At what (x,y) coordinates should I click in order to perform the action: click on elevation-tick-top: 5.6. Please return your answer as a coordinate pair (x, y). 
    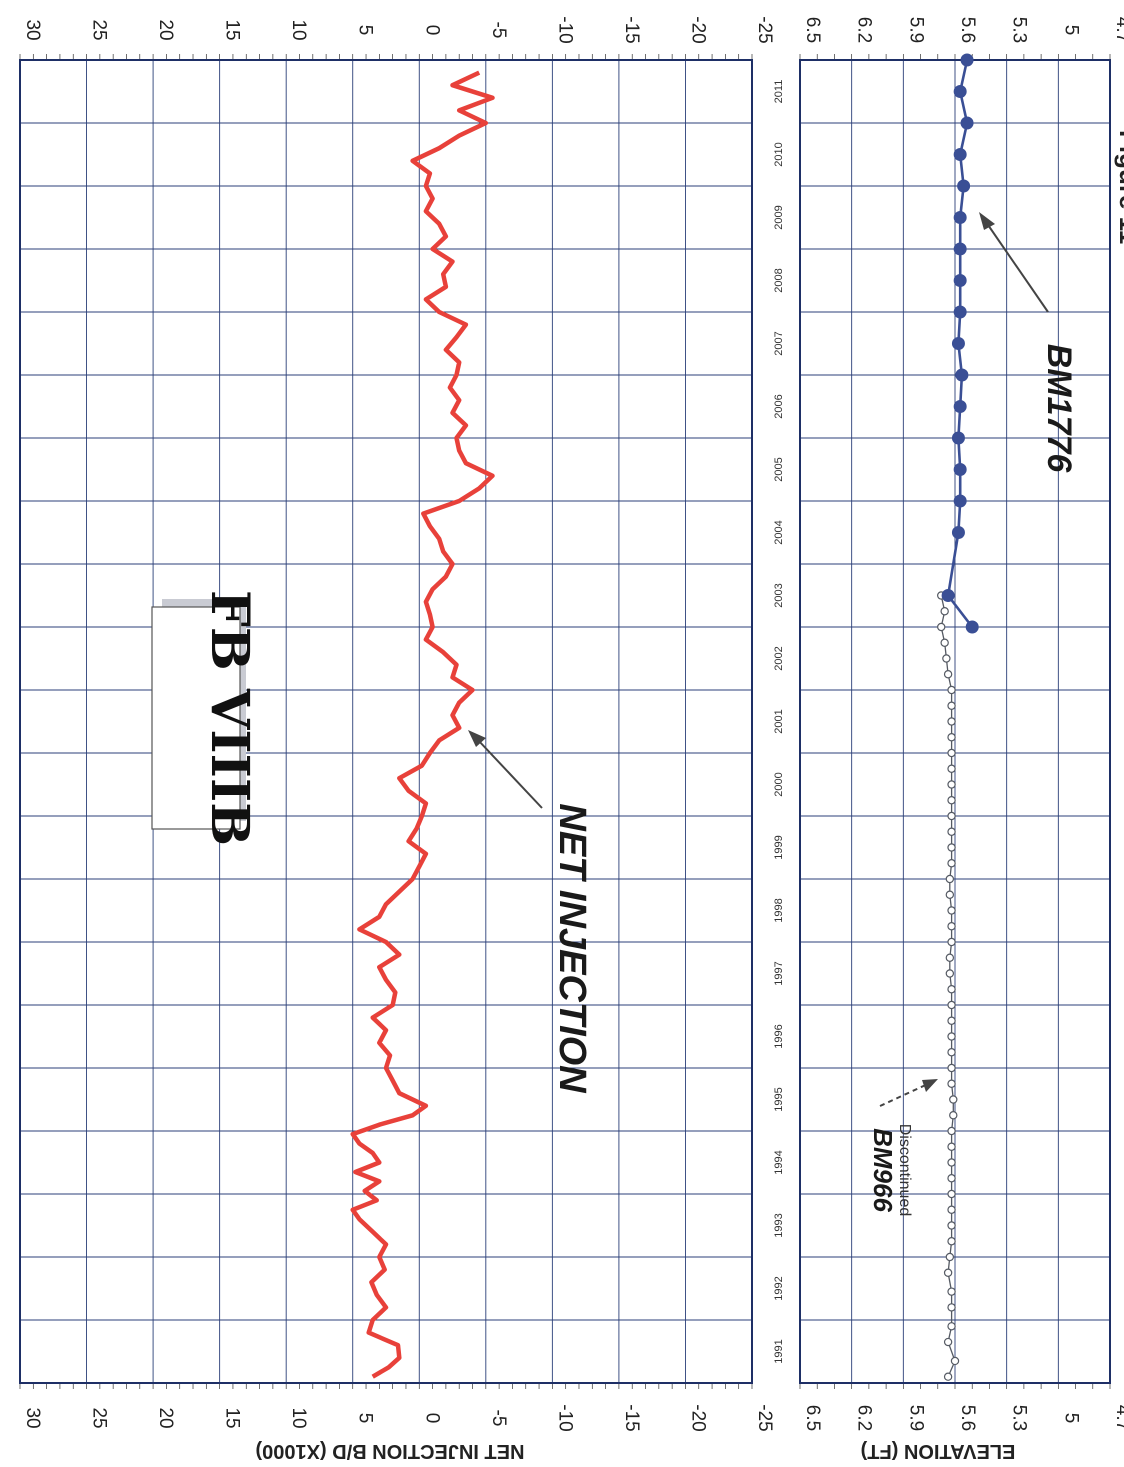
    Looking at the image, I should click on (967, 30).